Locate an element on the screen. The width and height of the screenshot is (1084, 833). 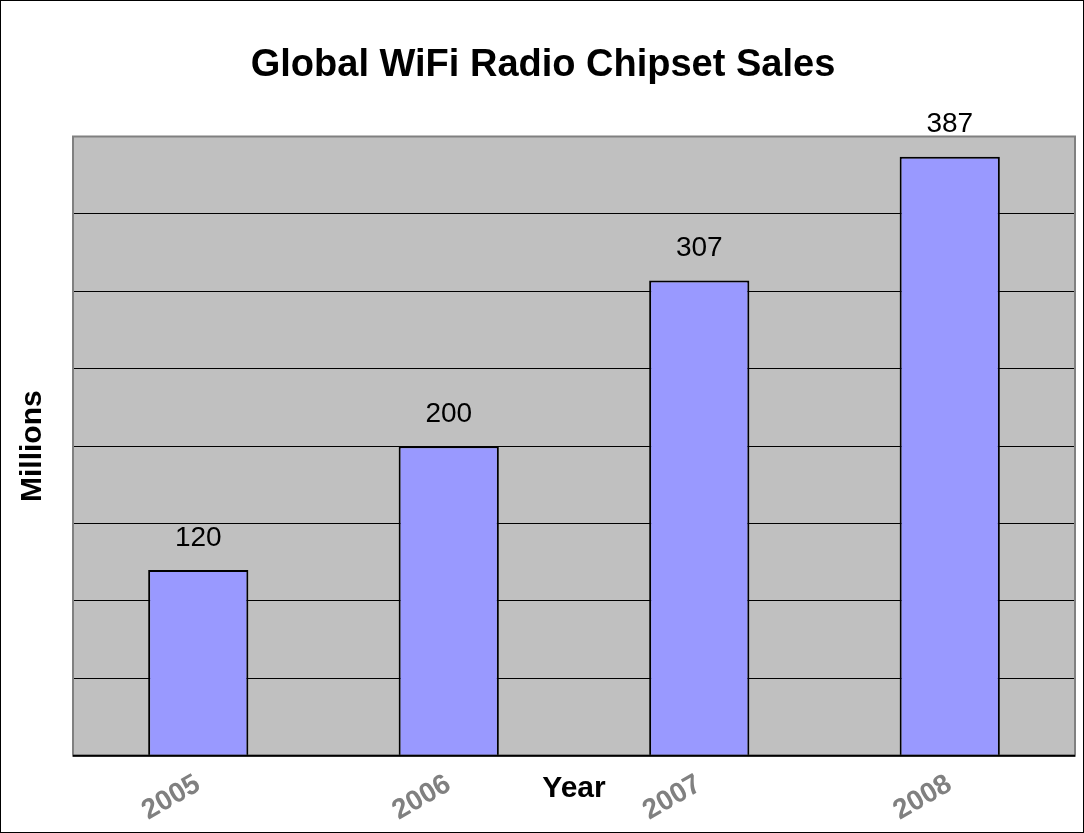
data-label: 387 is located at coordinates (950, 123).